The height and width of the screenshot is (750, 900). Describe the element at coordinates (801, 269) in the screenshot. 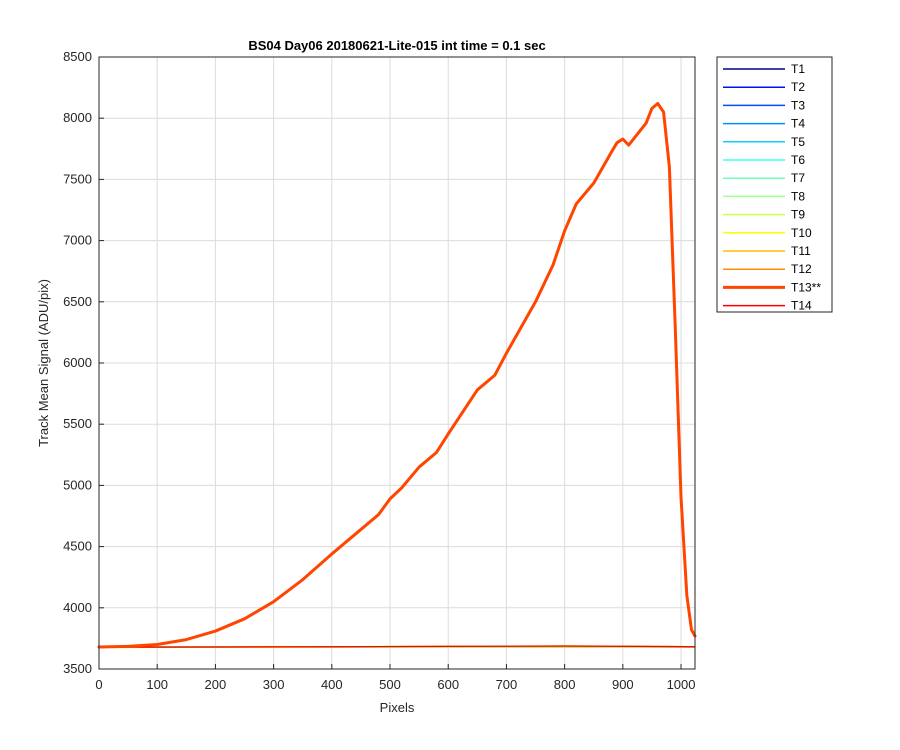

I see `legend-entry-label: T12` at that location.